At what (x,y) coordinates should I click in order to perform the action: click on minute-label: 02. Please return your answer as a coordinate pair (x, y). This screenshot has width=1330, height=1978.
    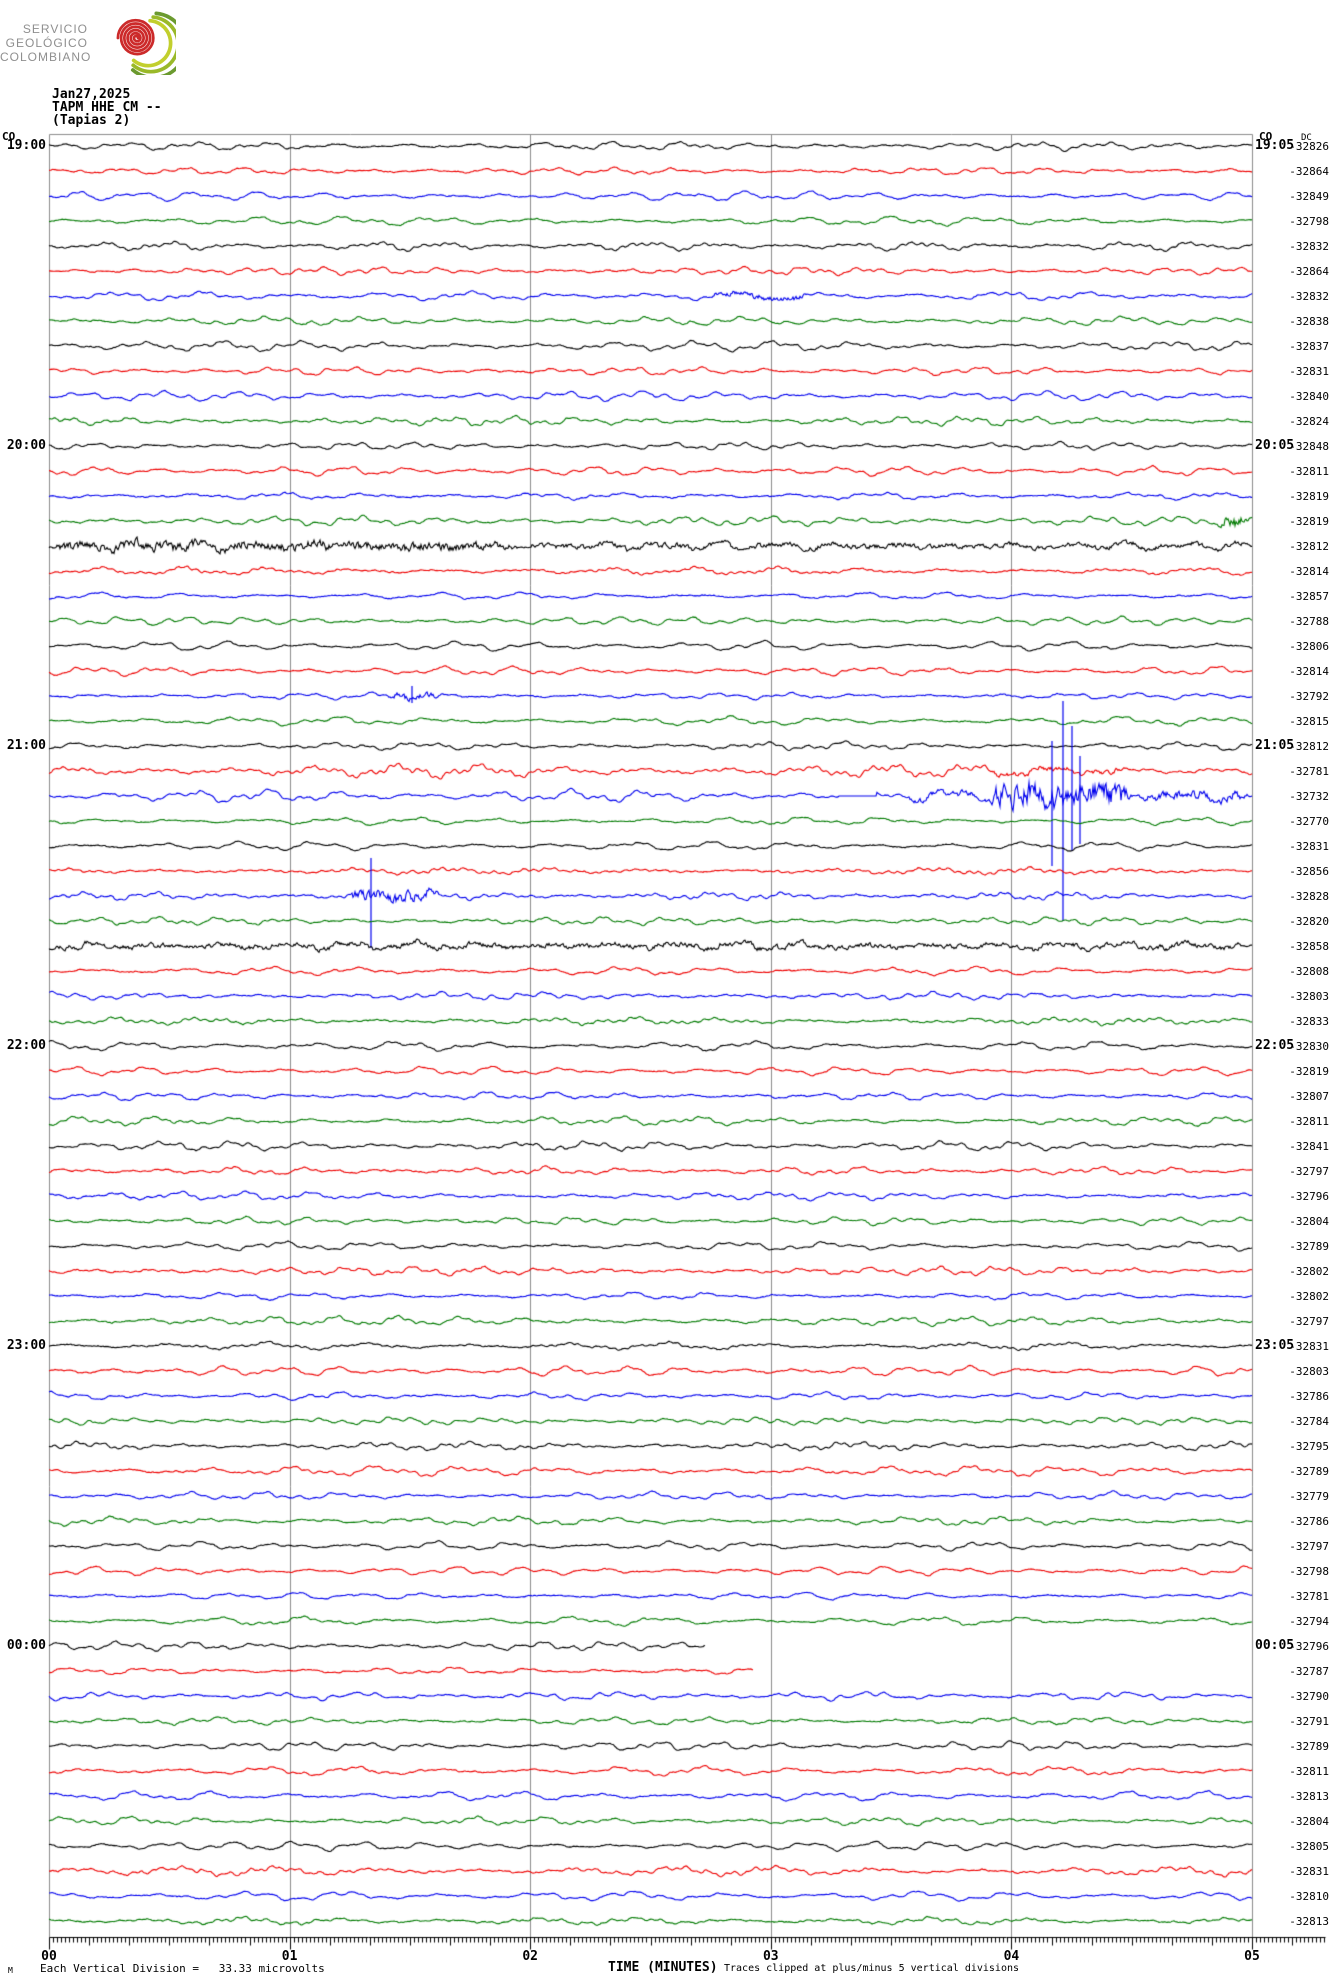
    Looking at the image, I should click on (530, 1956).